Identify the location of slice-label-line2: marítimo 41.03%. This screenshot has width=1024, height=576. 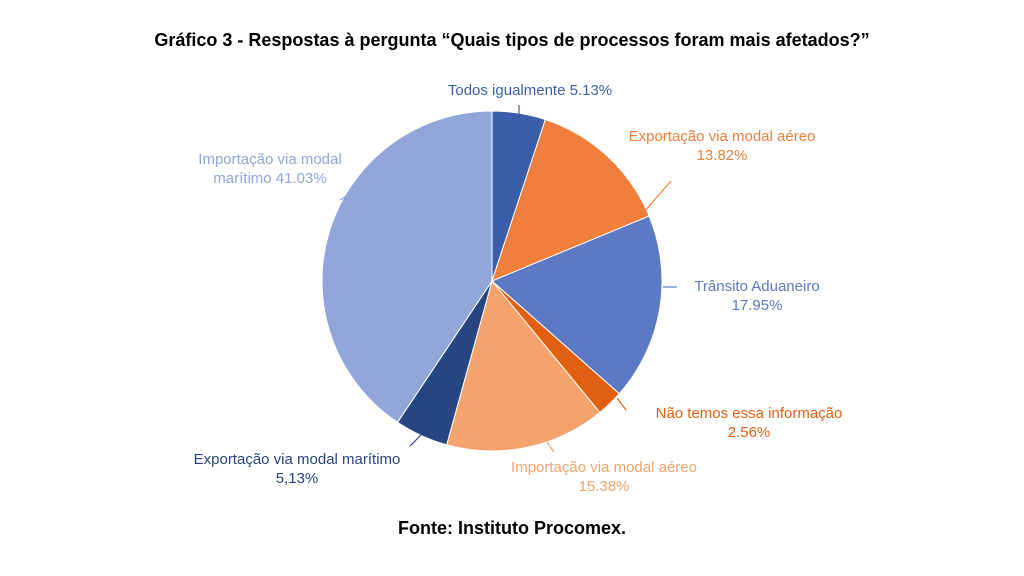
(269, 178).